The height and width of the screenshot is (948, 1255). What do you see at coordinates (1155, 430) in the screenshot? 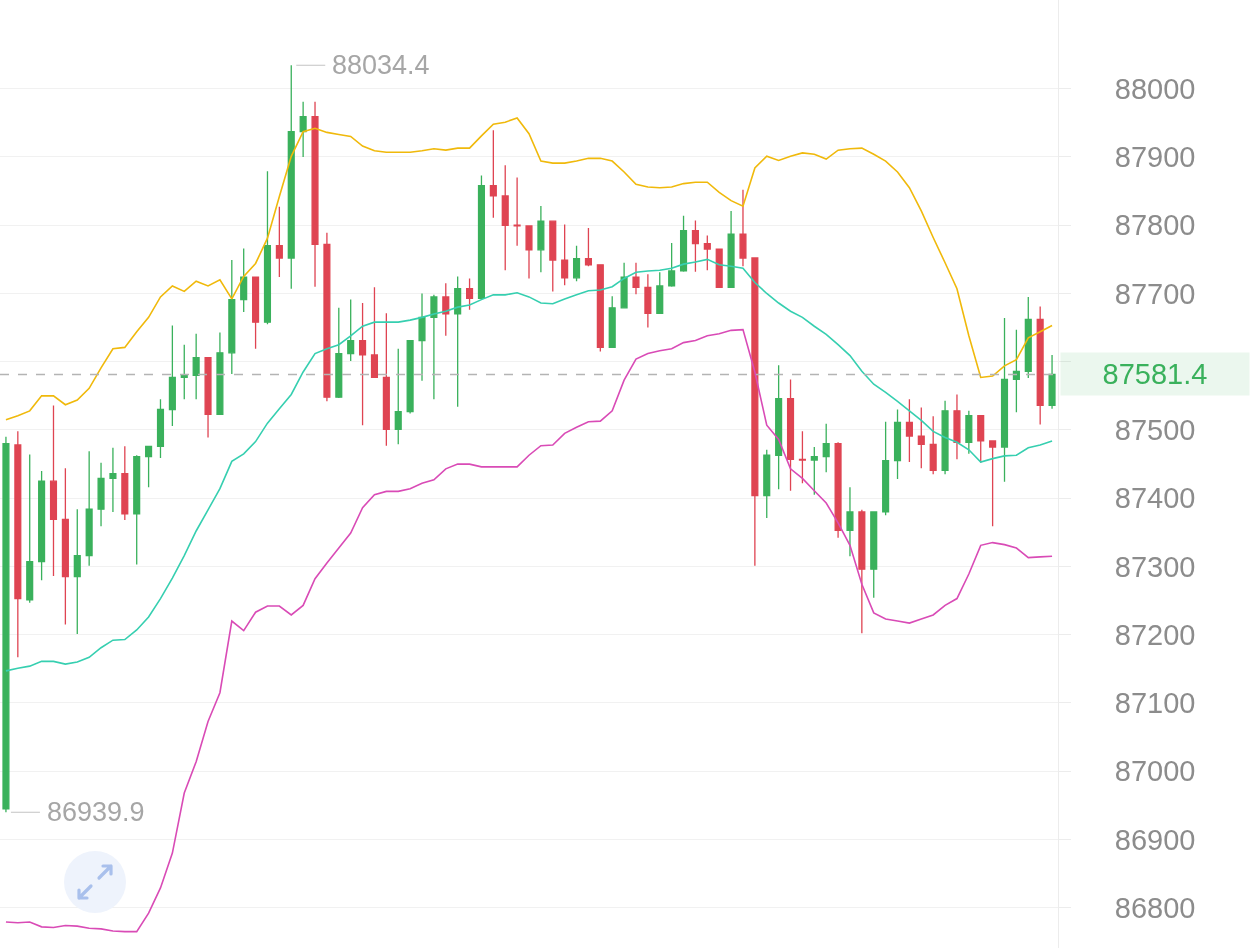
I see `y-tick-label: 87500` at bounding box center [1155, 430].